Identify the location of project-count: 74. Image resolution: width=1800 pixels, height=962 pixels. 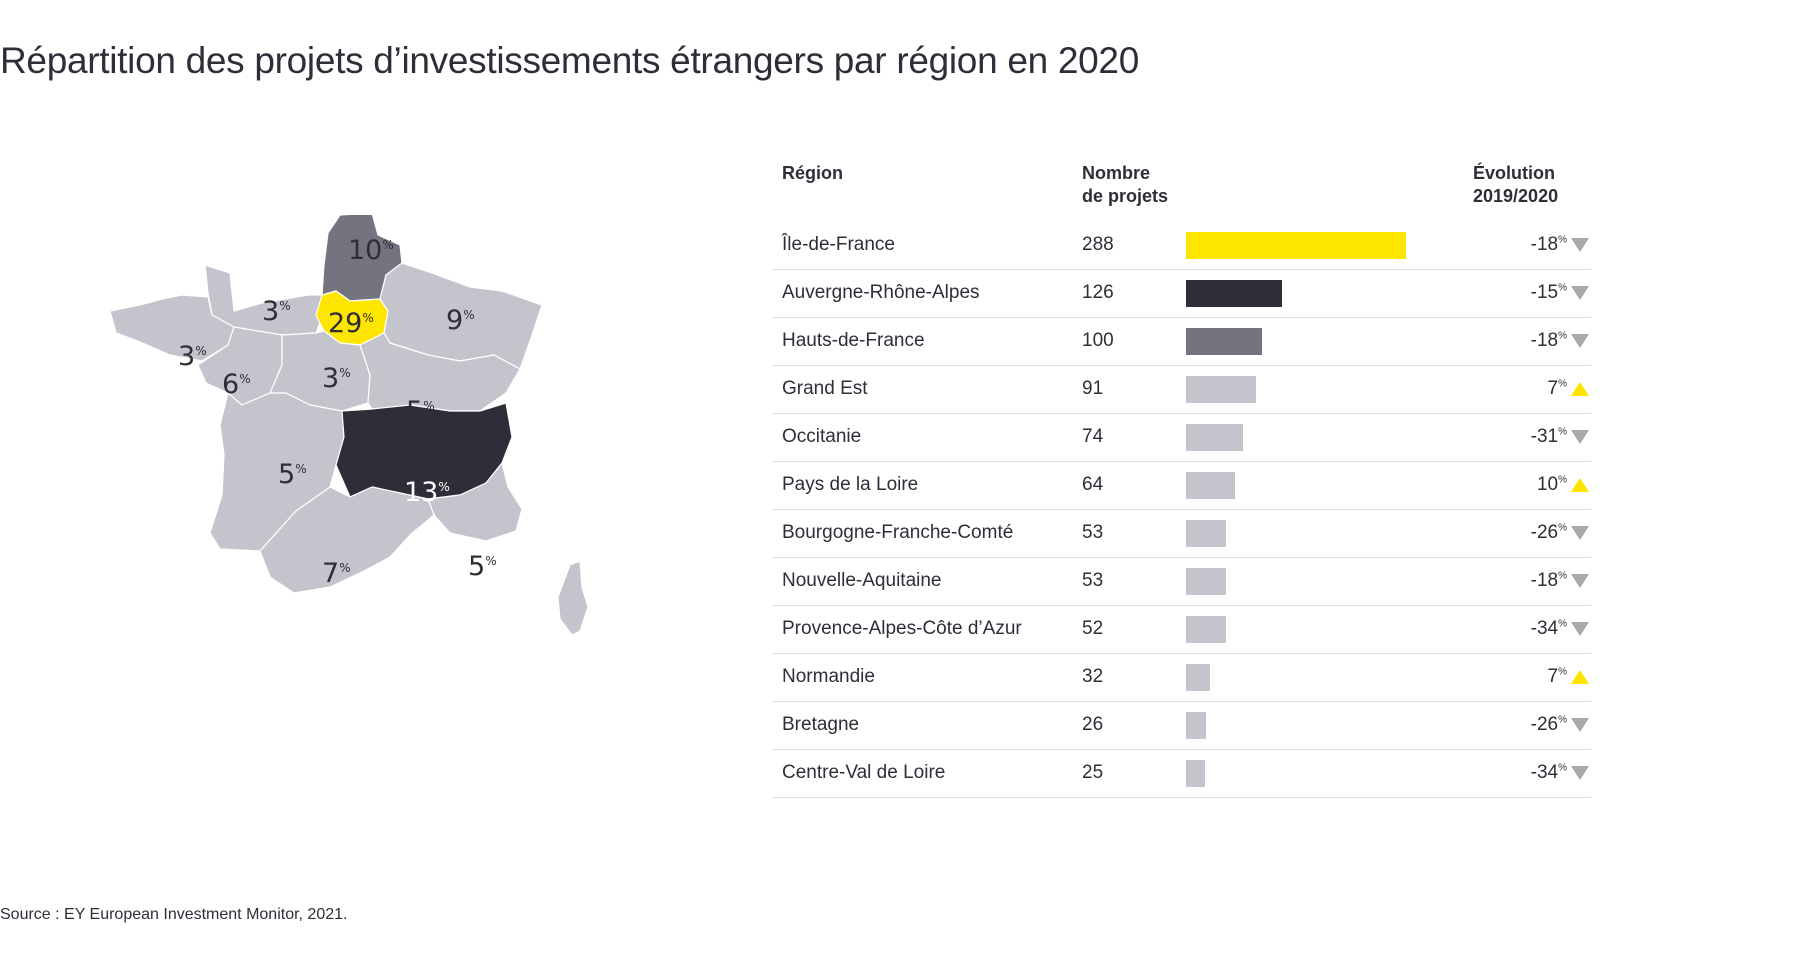
(1093, 436).